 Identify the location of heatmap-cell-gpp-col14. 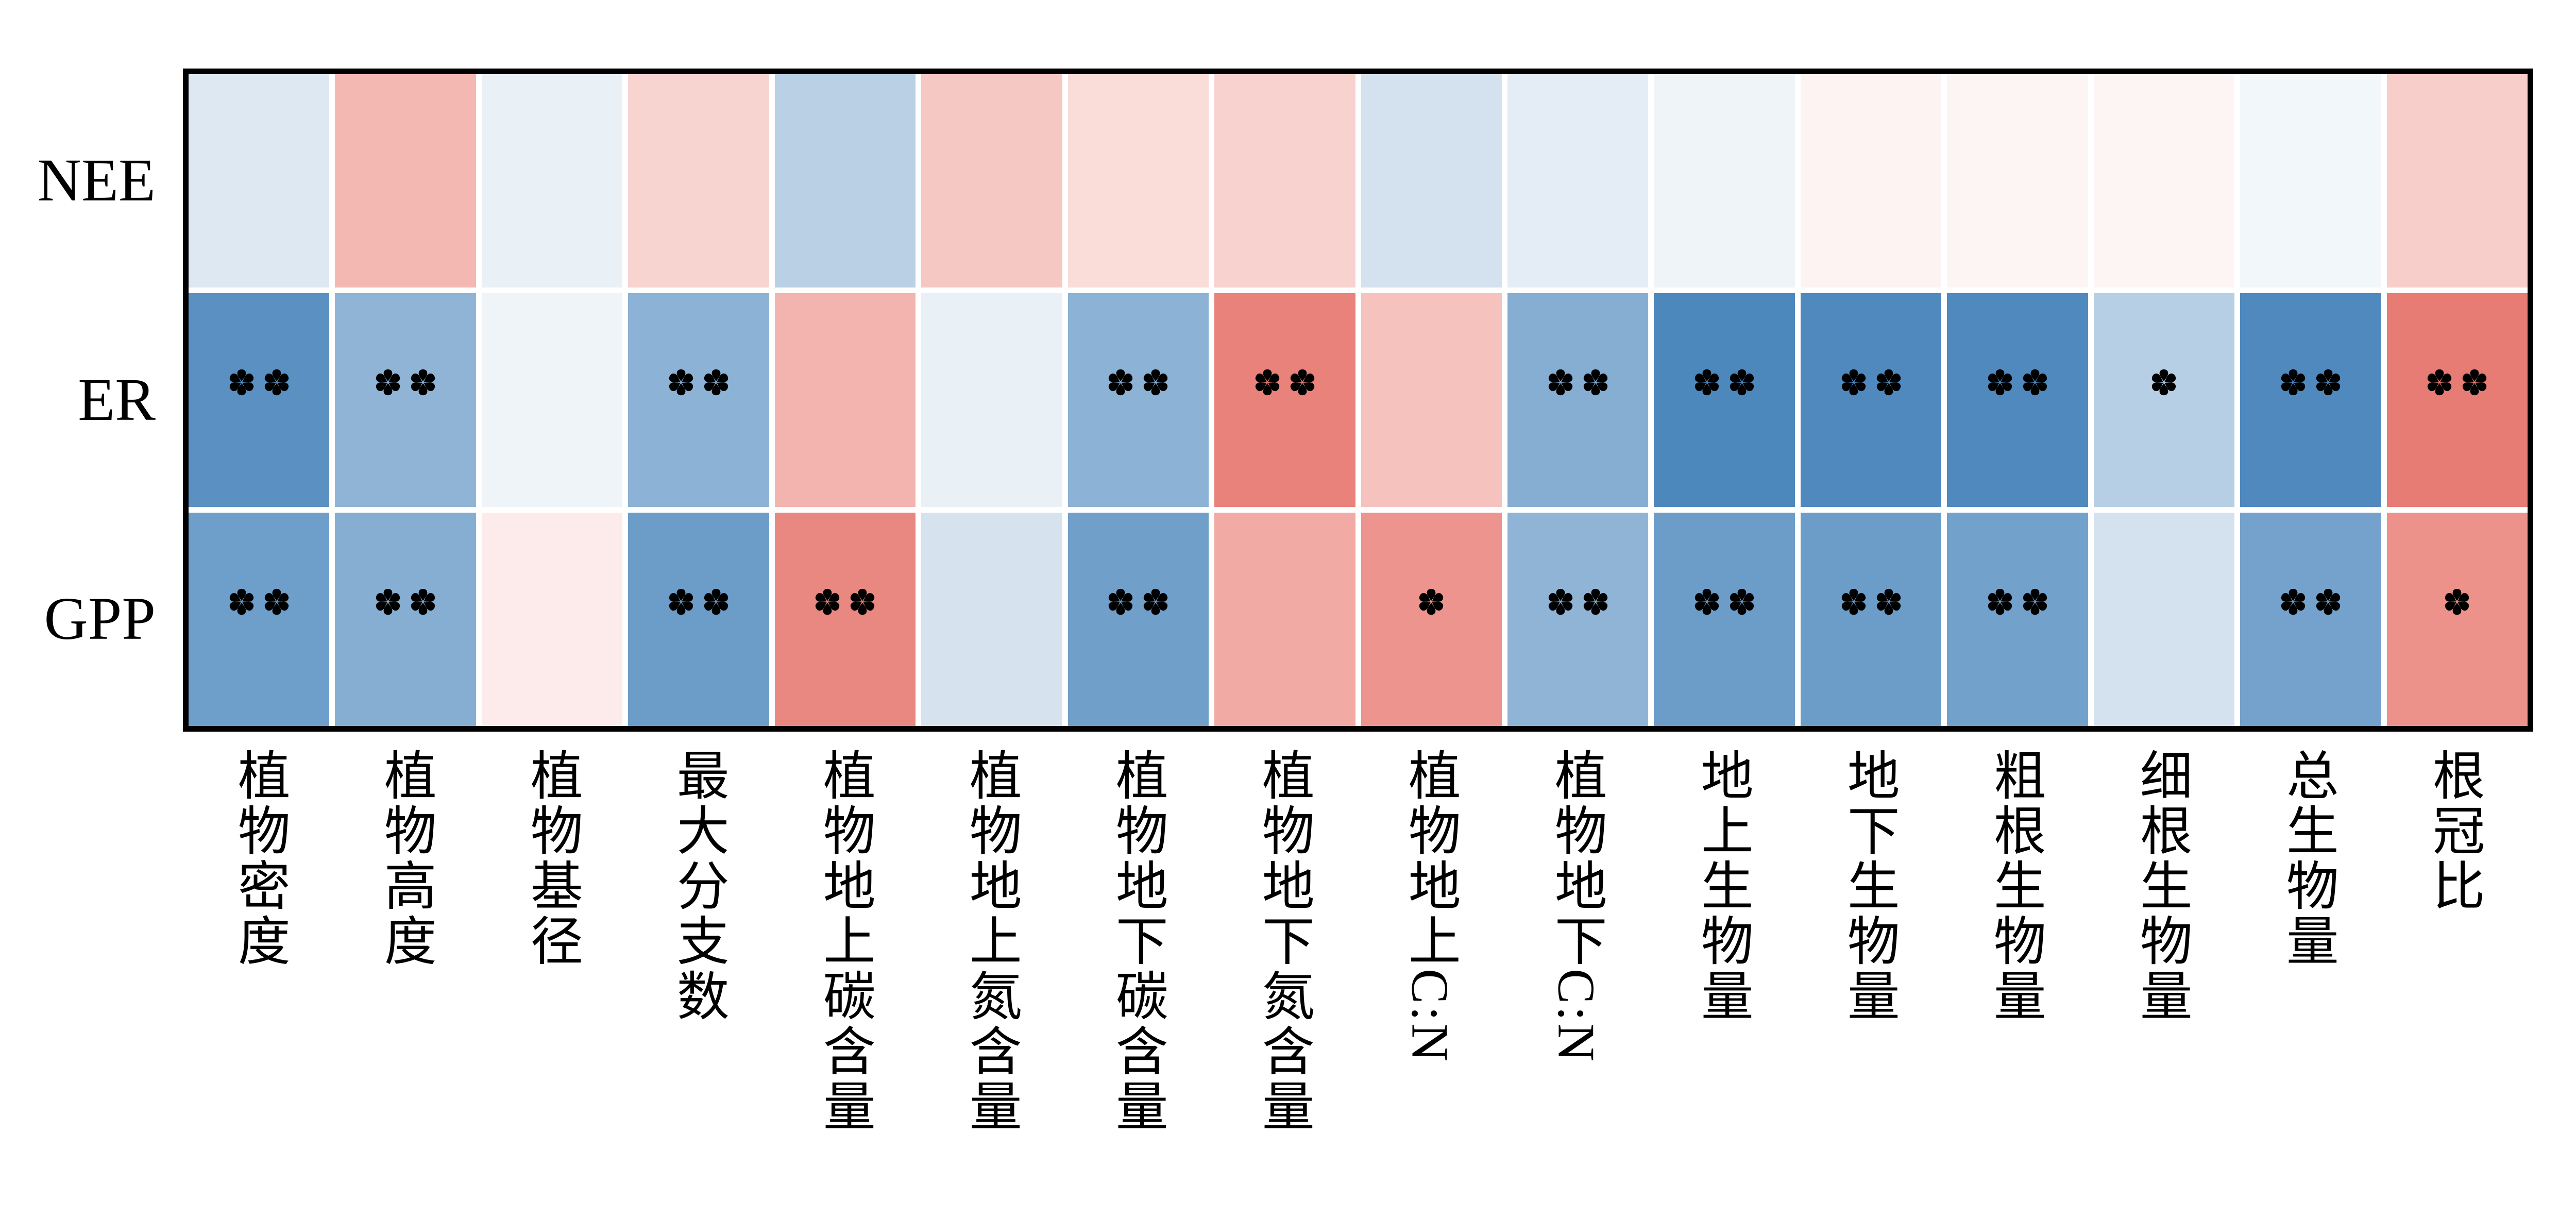
(2164, 619).